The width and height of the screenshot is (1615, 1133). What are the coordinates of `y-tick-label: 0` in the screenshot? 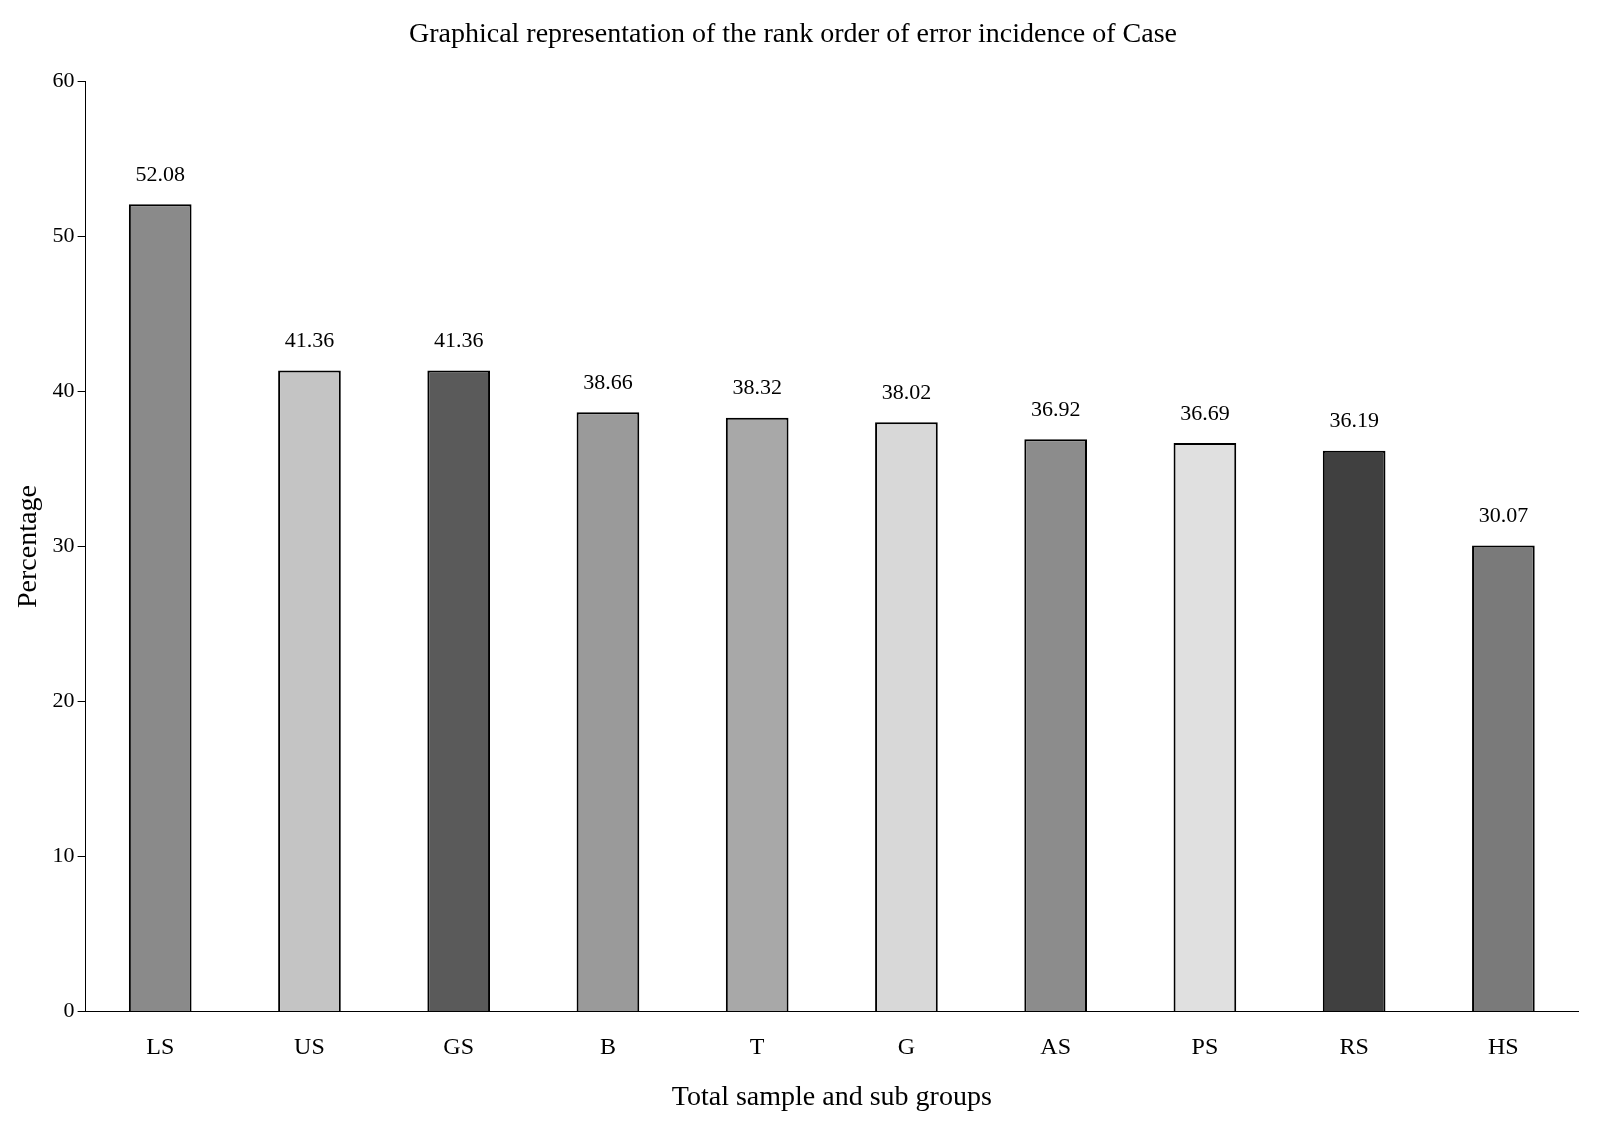 It's located at (69, 1010).